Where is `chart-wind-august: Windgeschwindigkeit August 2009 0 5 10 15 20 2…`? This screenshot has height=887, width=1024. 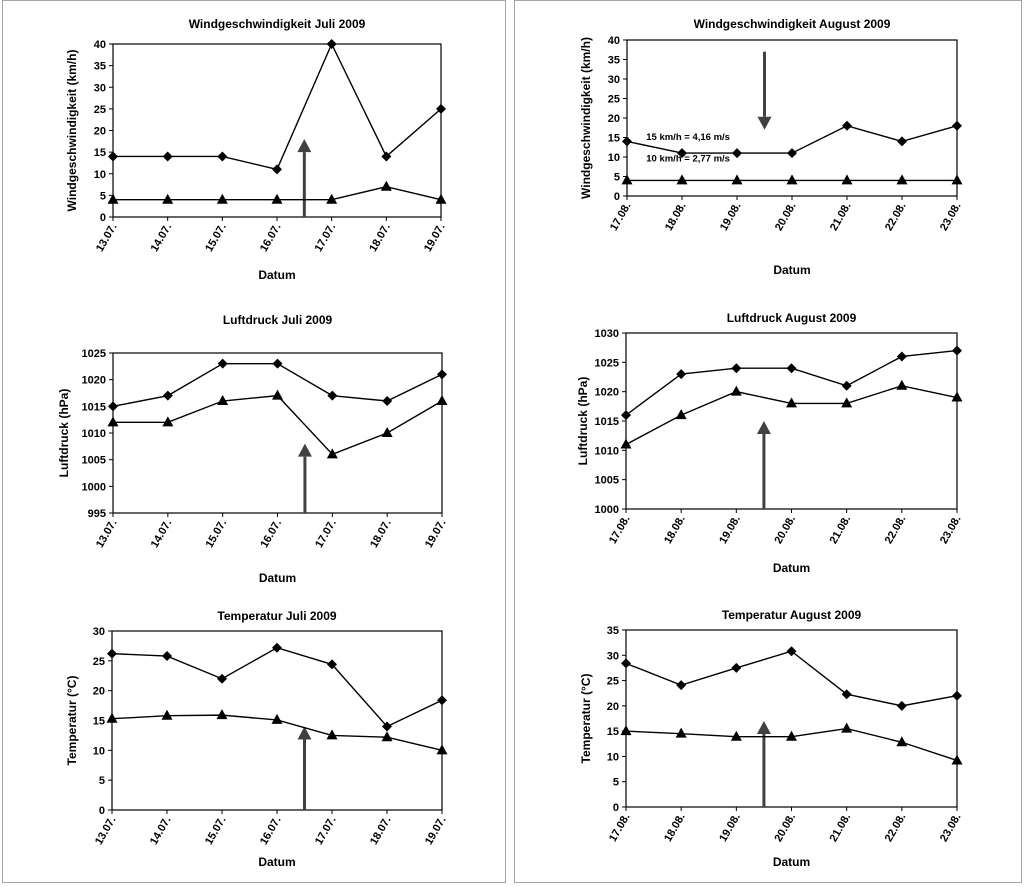 chart-wind-august: Windgeschwindigkeit August 2009 0 5 10 15 20 2… is located at coordinates (771, 147).